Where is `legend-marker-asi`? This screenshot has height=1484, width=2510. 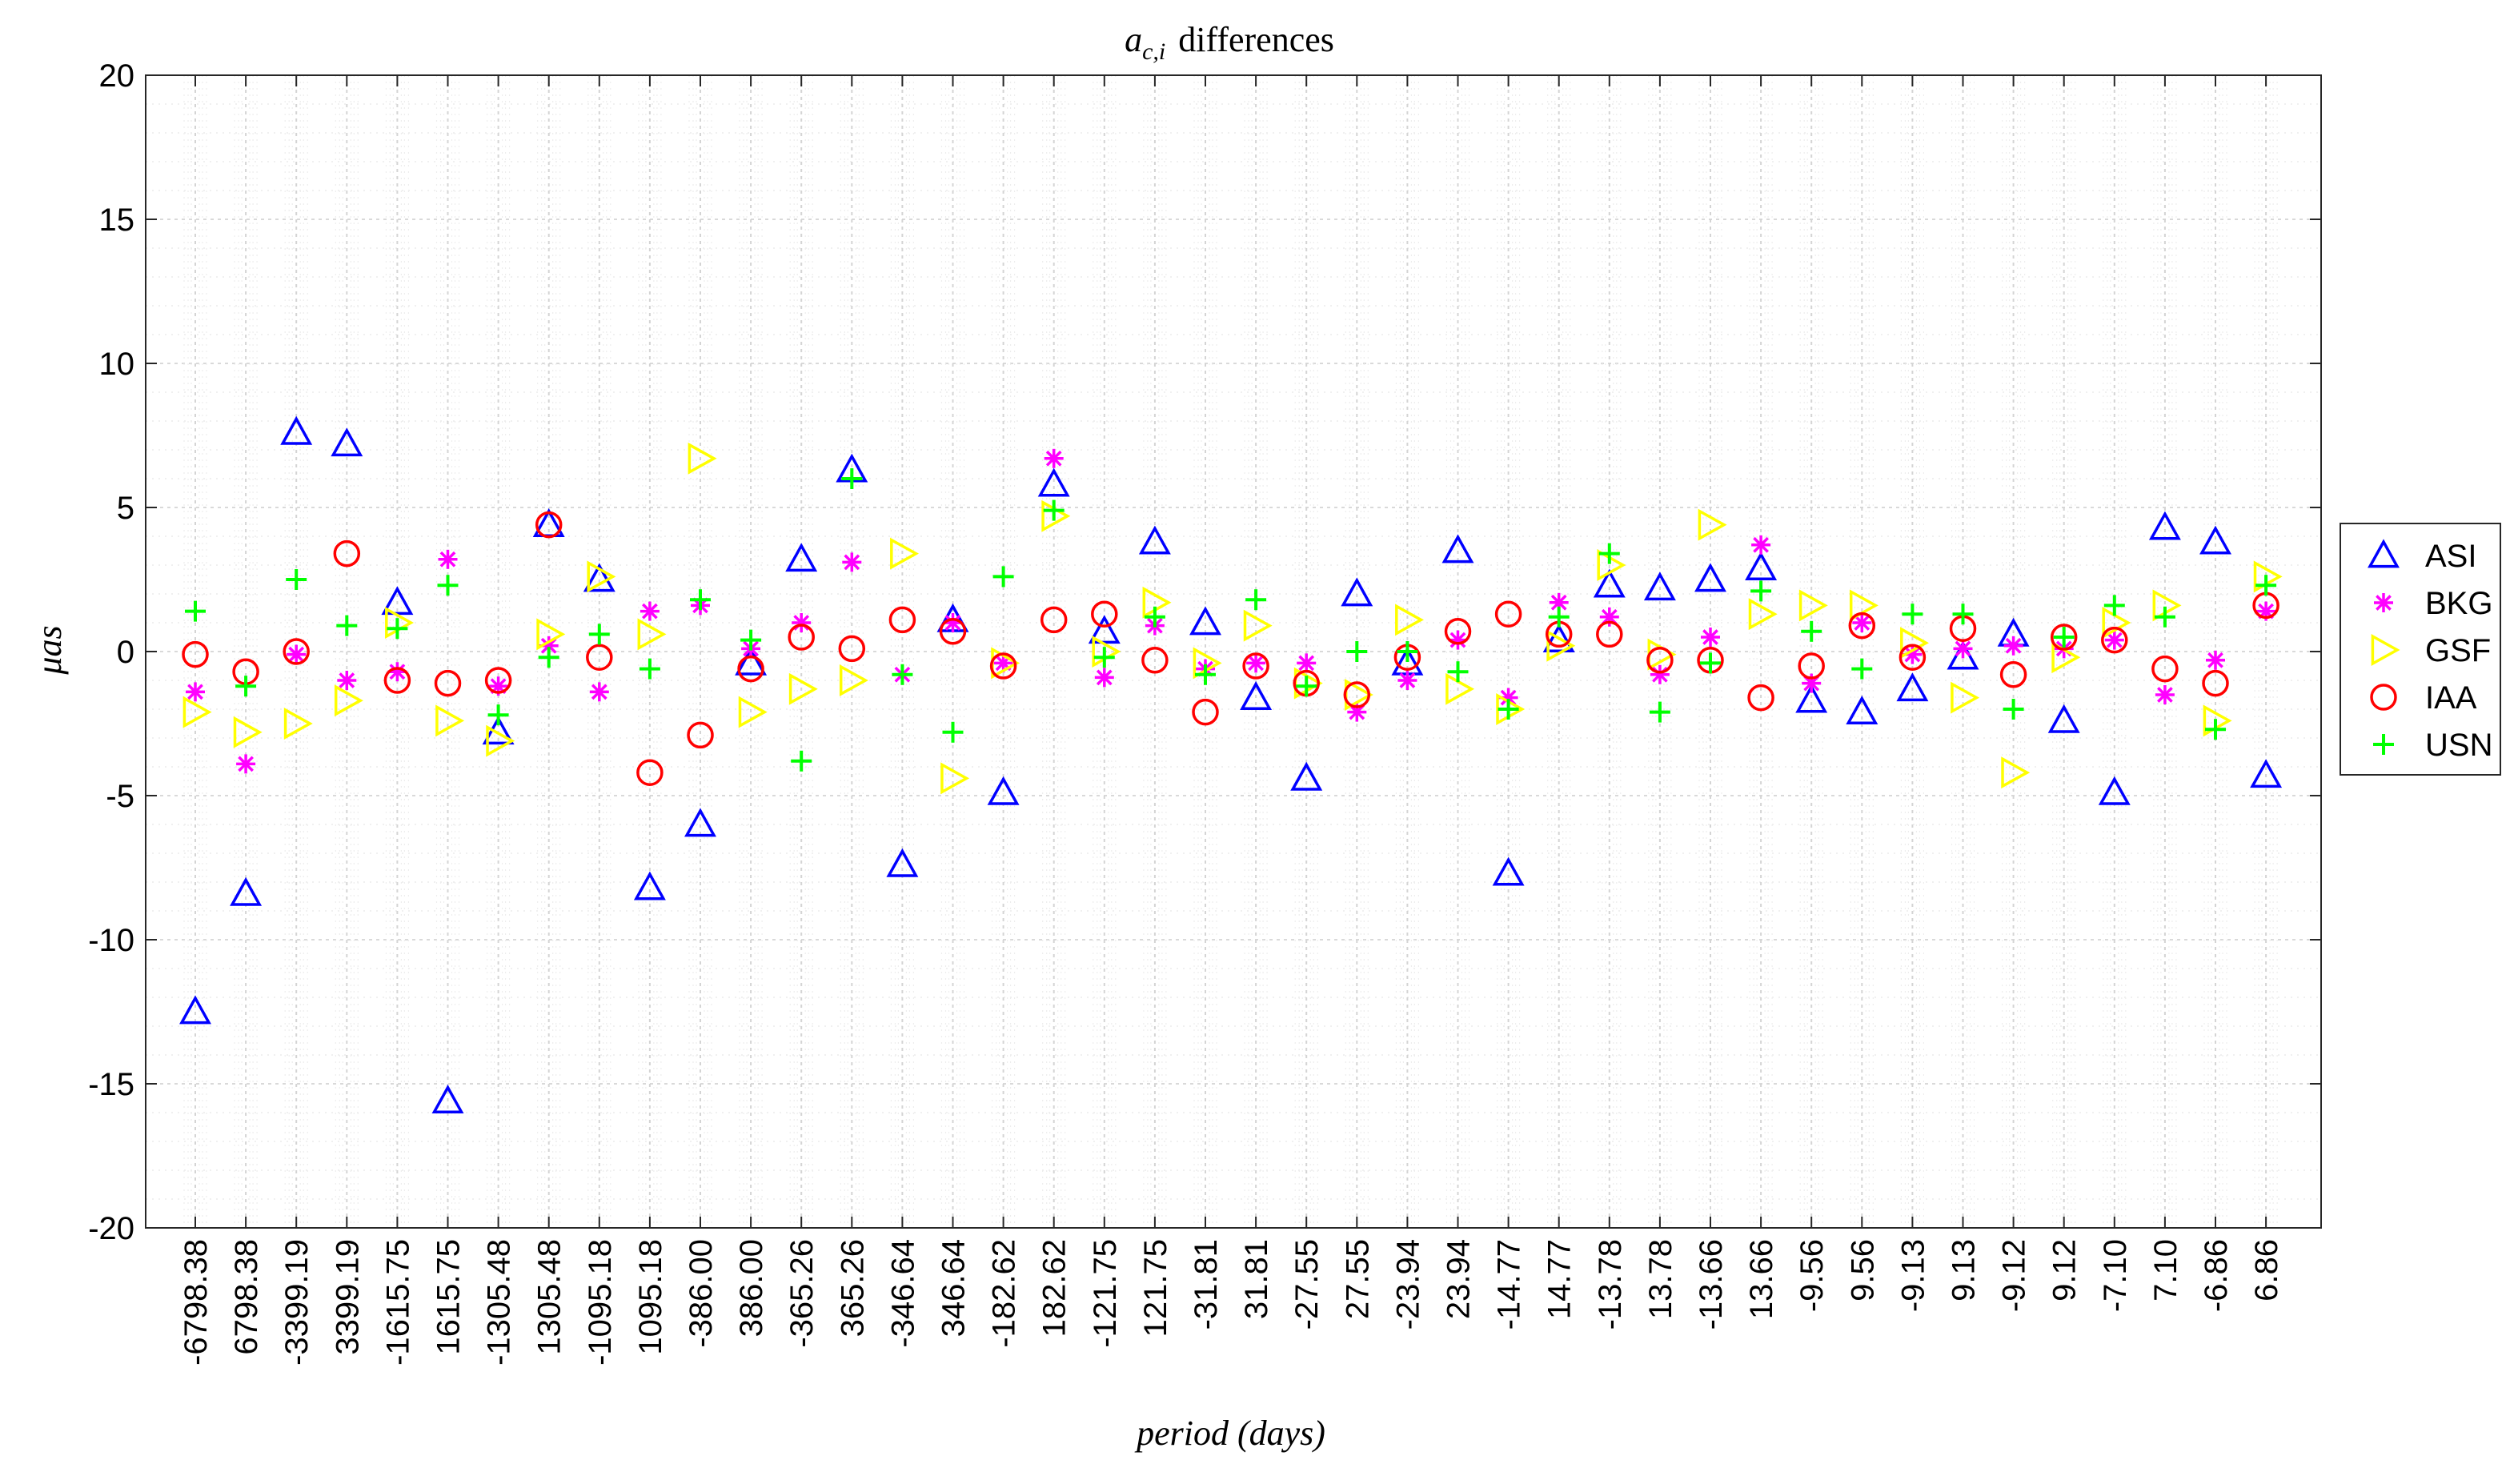 legend-marker-asi is located at coordinates (2384, 553).